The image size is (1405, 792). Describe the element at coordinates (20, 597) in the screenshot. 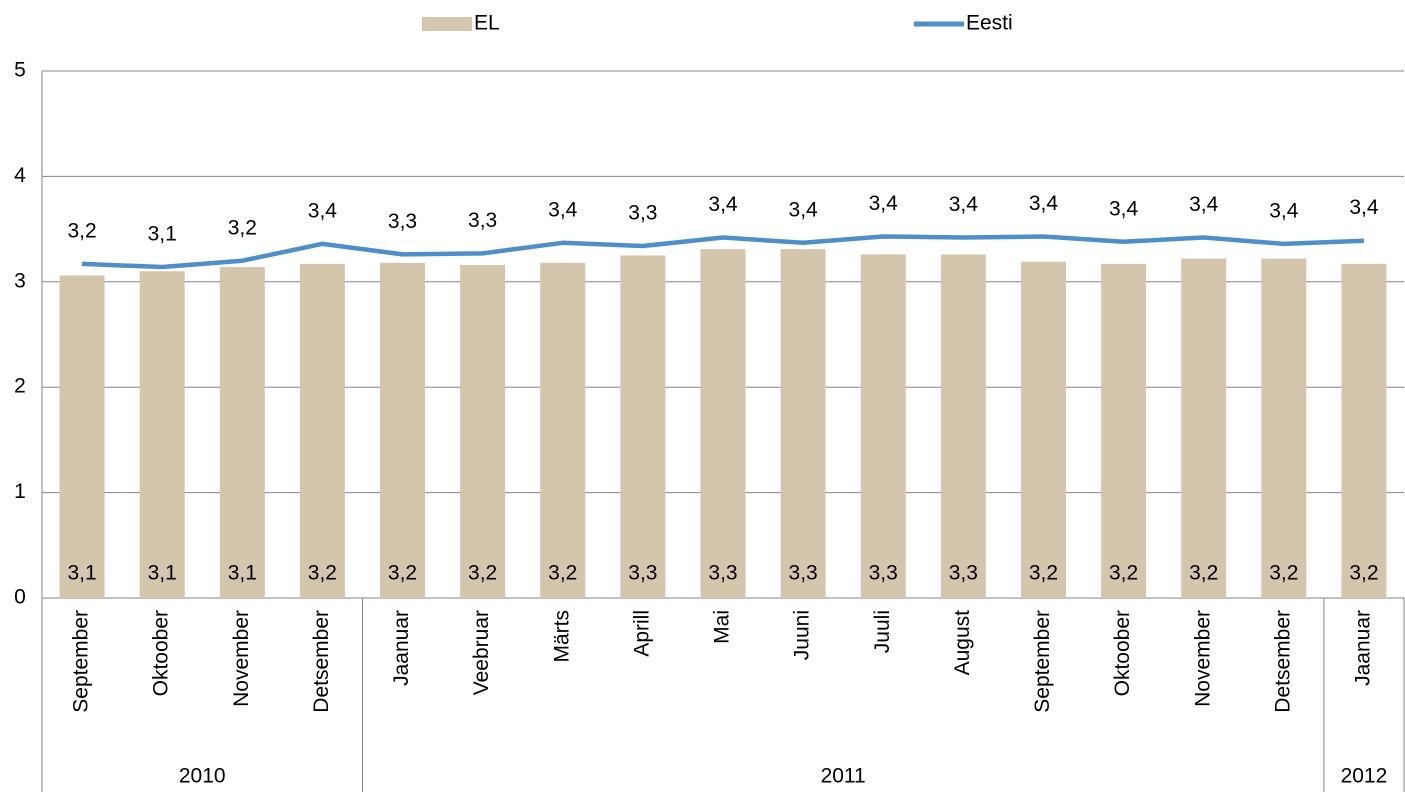

I see `y-tick-label: 0` at that location.